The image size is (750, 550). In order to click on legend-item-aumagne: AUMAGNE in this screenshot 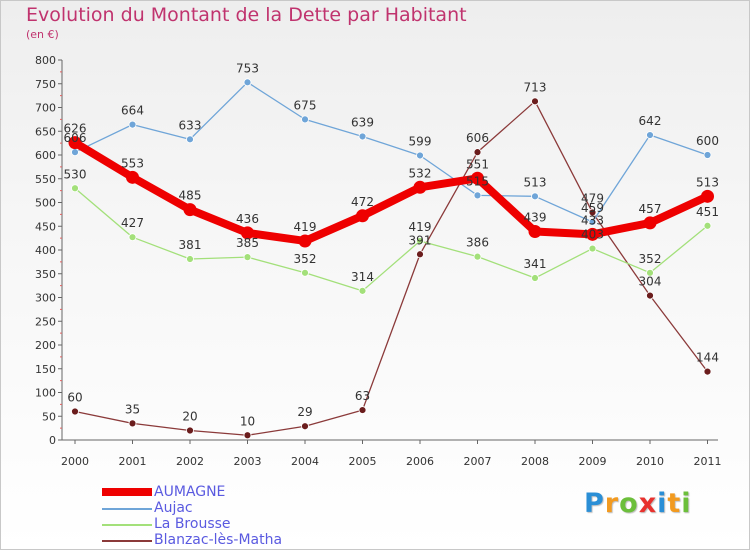, I will do `click(252, 492)`.